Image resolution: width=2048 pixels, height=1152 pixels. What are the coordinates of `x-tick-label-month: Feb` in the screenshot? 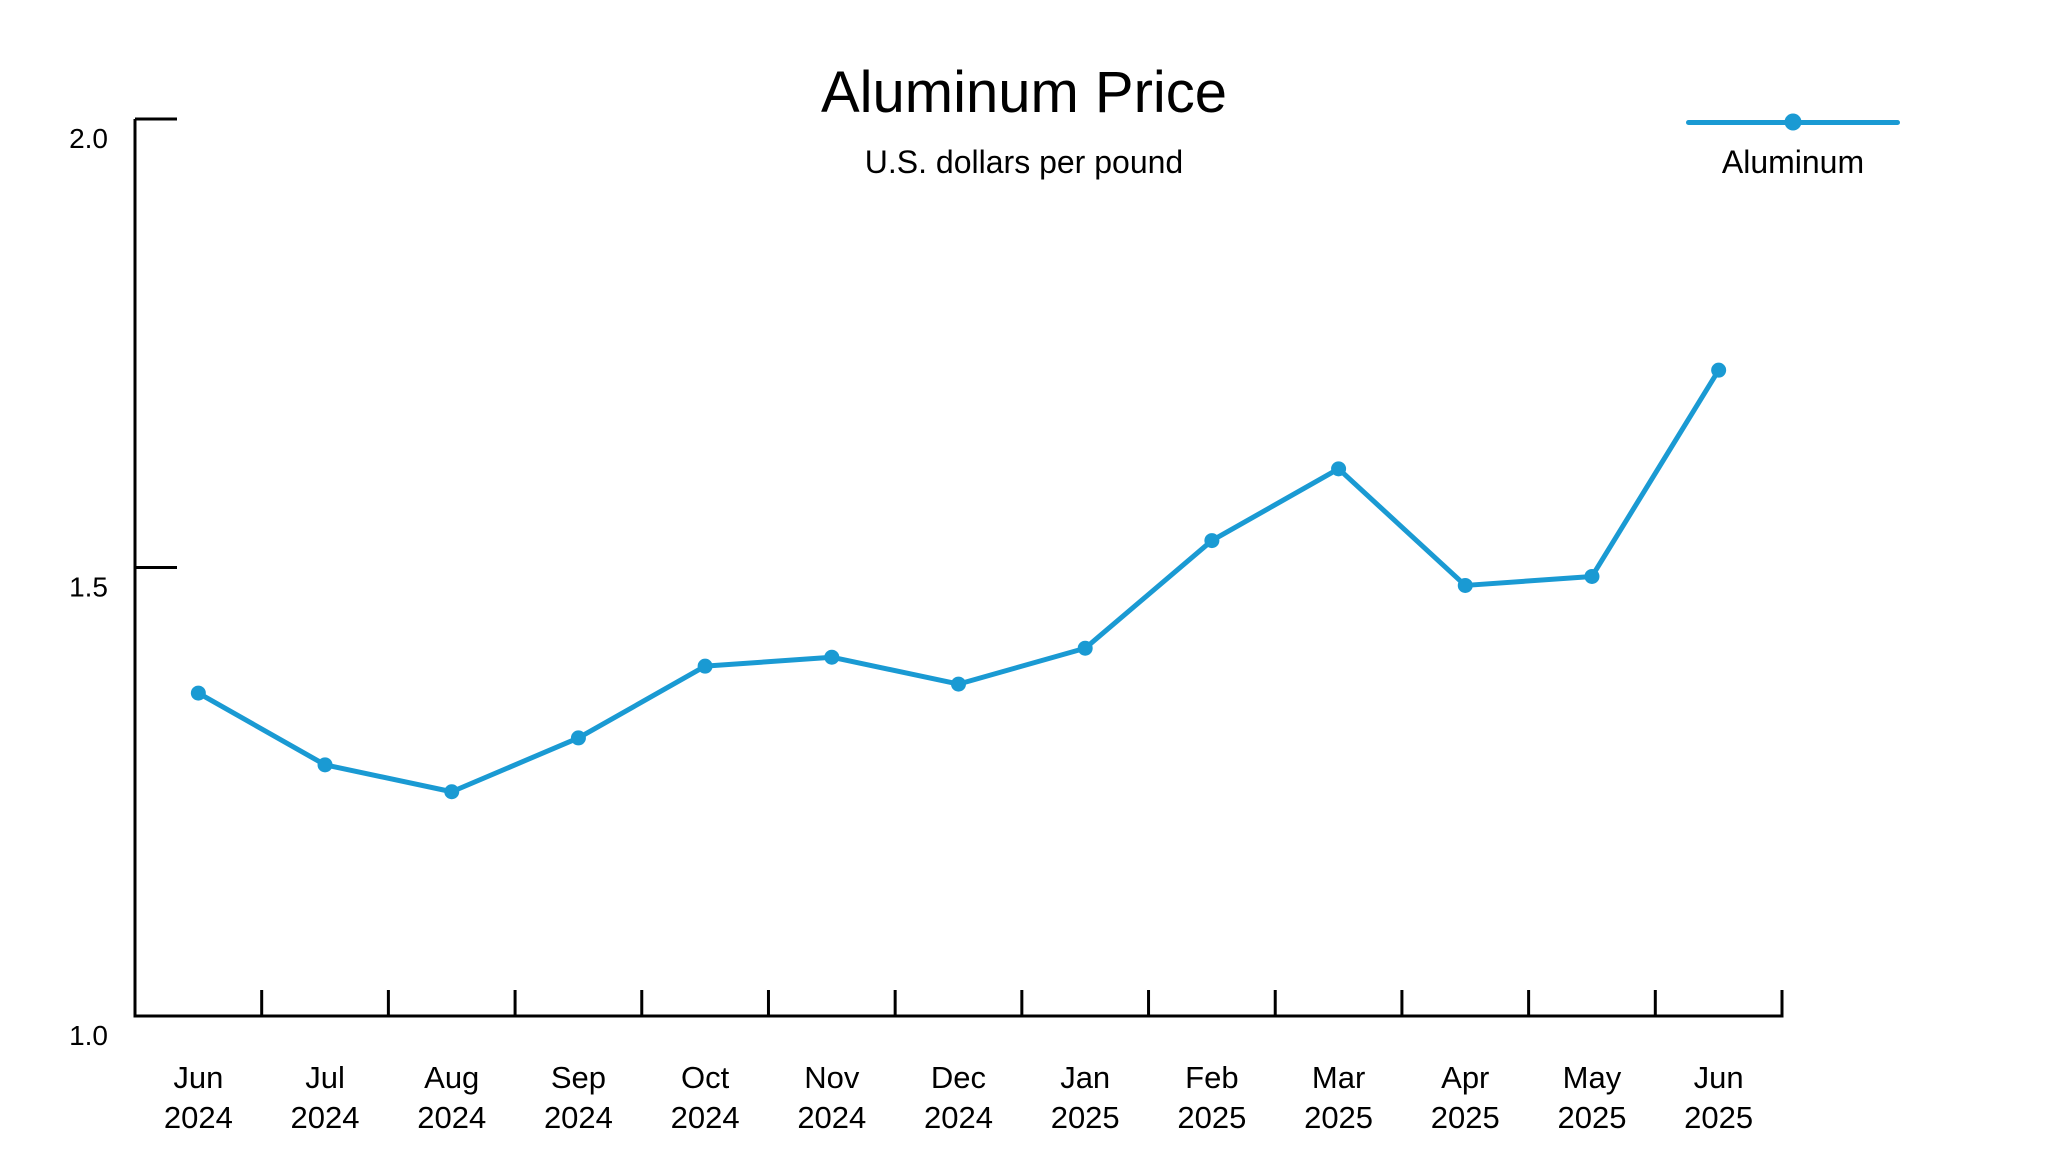 It's located at (1211, 1077).